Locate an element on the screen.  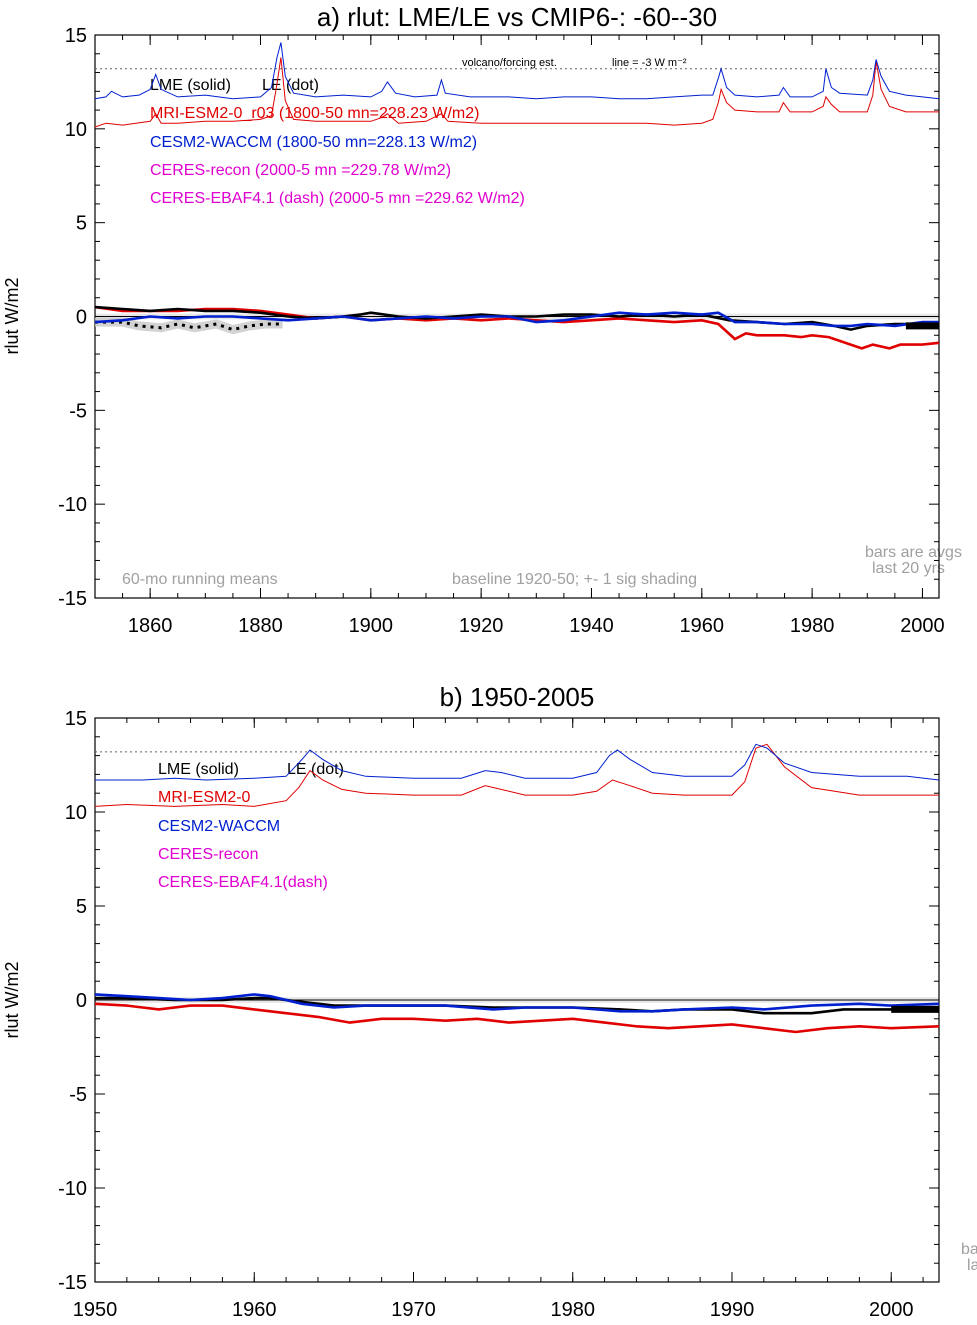
panel-a-ytick-label: -10 is located at coordinates (72, 505).